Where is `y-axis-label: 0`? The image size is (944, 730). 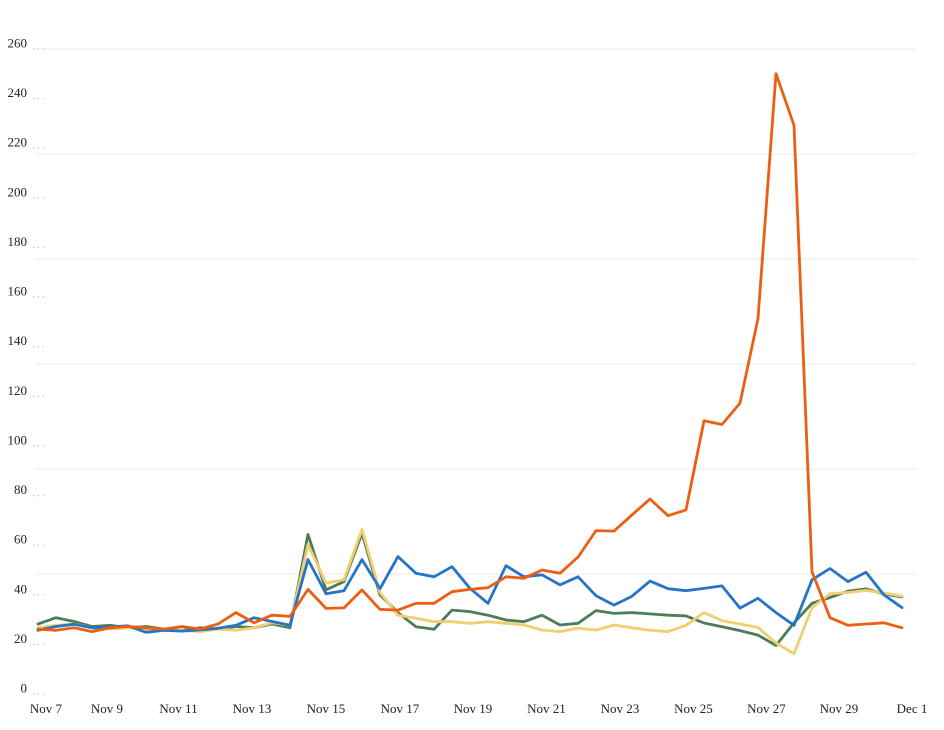 y-axis-label: 0 is located at coordinates (24, 688).